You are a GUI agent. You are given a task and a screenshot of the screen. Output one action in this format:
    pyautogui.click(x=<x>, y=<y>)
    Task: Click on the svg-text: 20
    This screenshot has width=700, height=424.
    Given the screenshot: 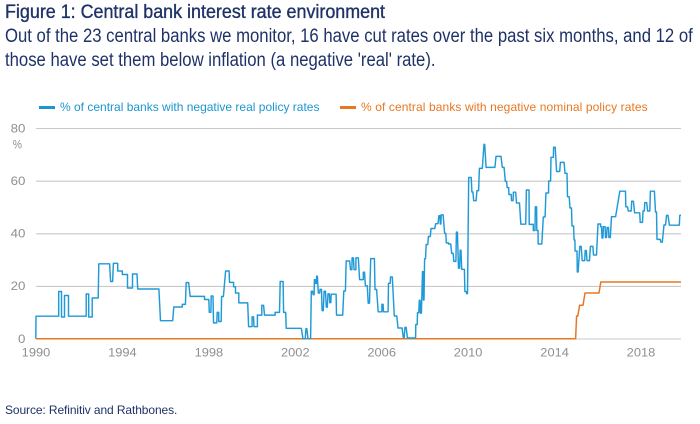 What is the action you would take?
    pyautogui.click(x=18, y=286)
    